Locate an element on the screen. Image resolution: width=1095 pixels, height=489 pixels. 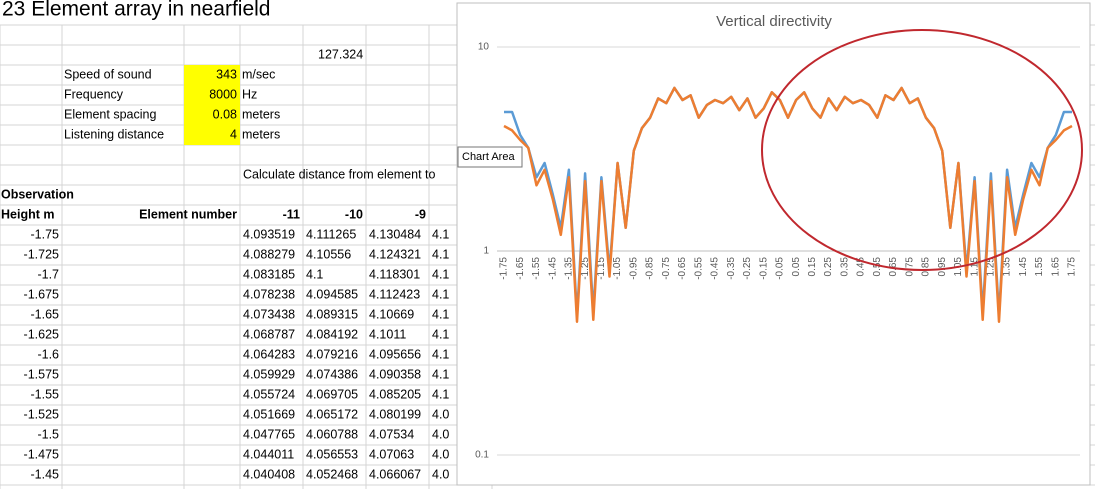
cell: -1.6 is located at coordinates (48, 354).